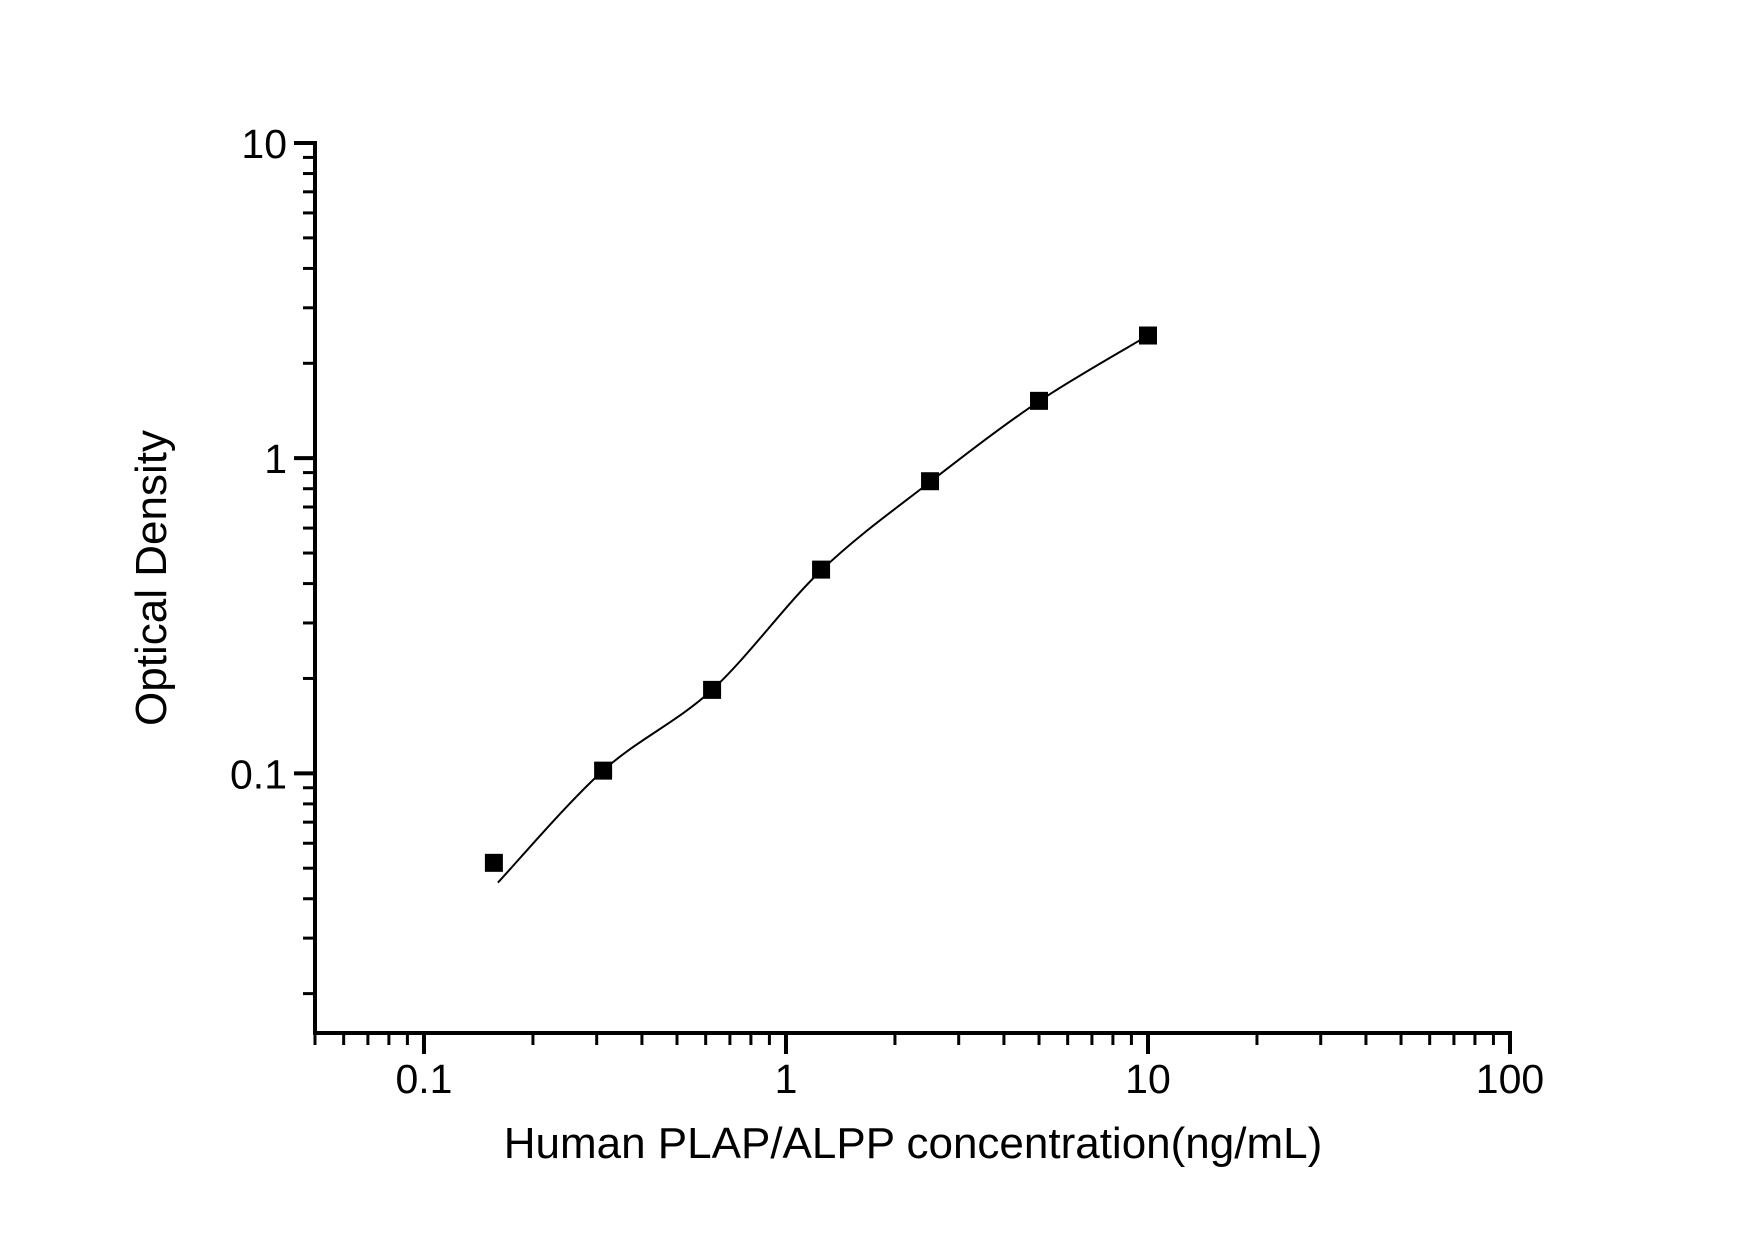 The image size is (1755, 1240). I want to click on y-axis: 0.1 1 10, so click(273, 578).